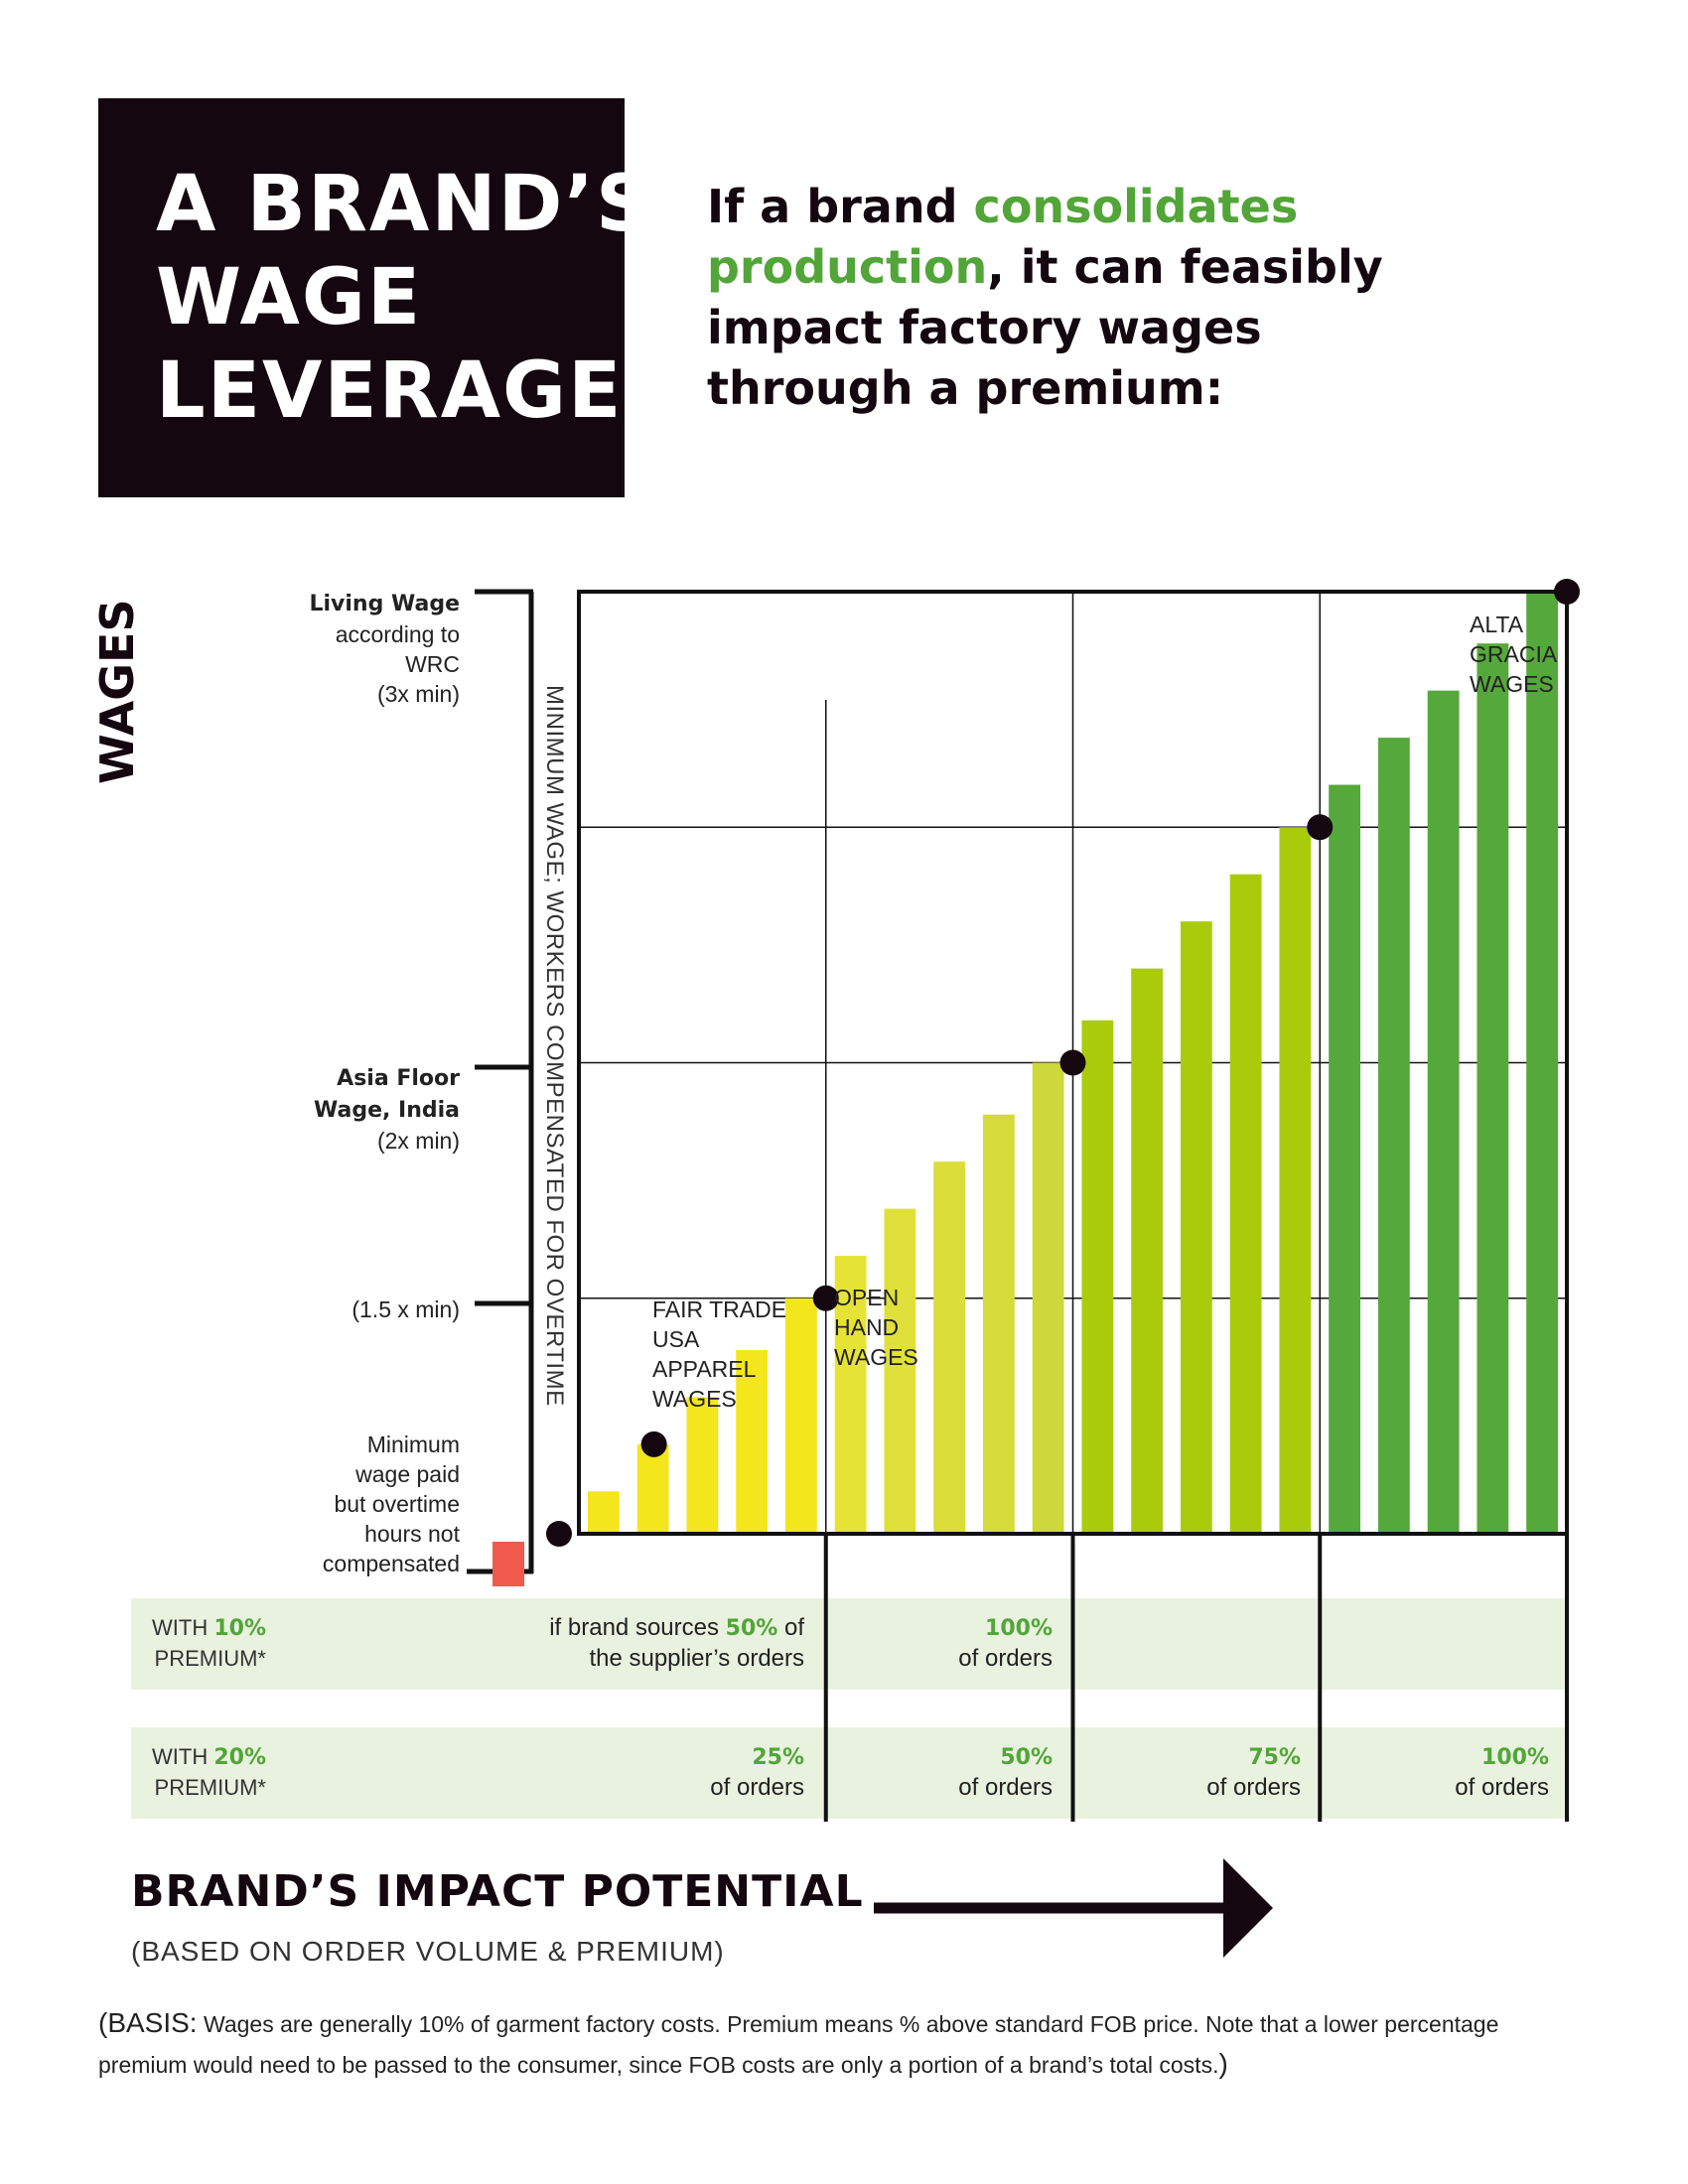 This screenshot has height=2184, width=1688. Describe the element at coordinates (405, 204) in the screenshot. I see `title-line-1: A BRAND’S` at that location.